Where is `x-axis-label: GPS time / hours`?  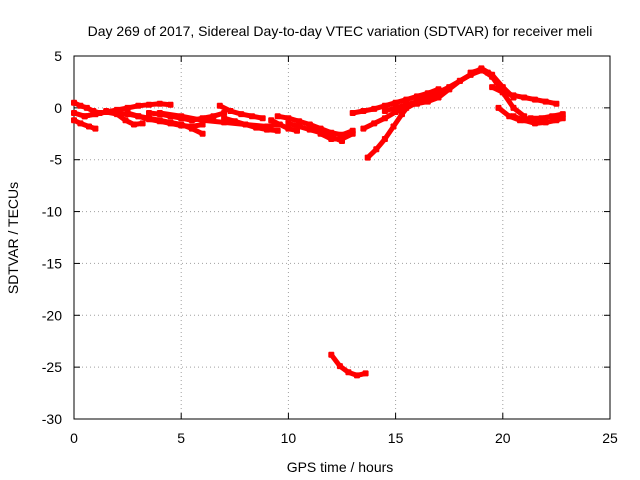
x-axis-label: GPS time / hours is located at coordinates (340, 467).